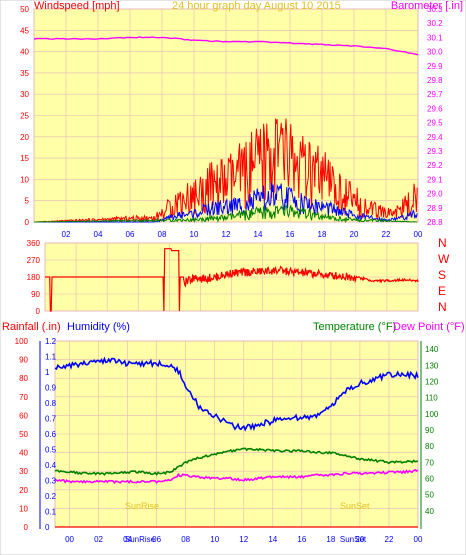 Image resolution: width=466 pixels, height=555 pixels. I want to click on barometer-tick-label: 29.7, so click(435, 94).